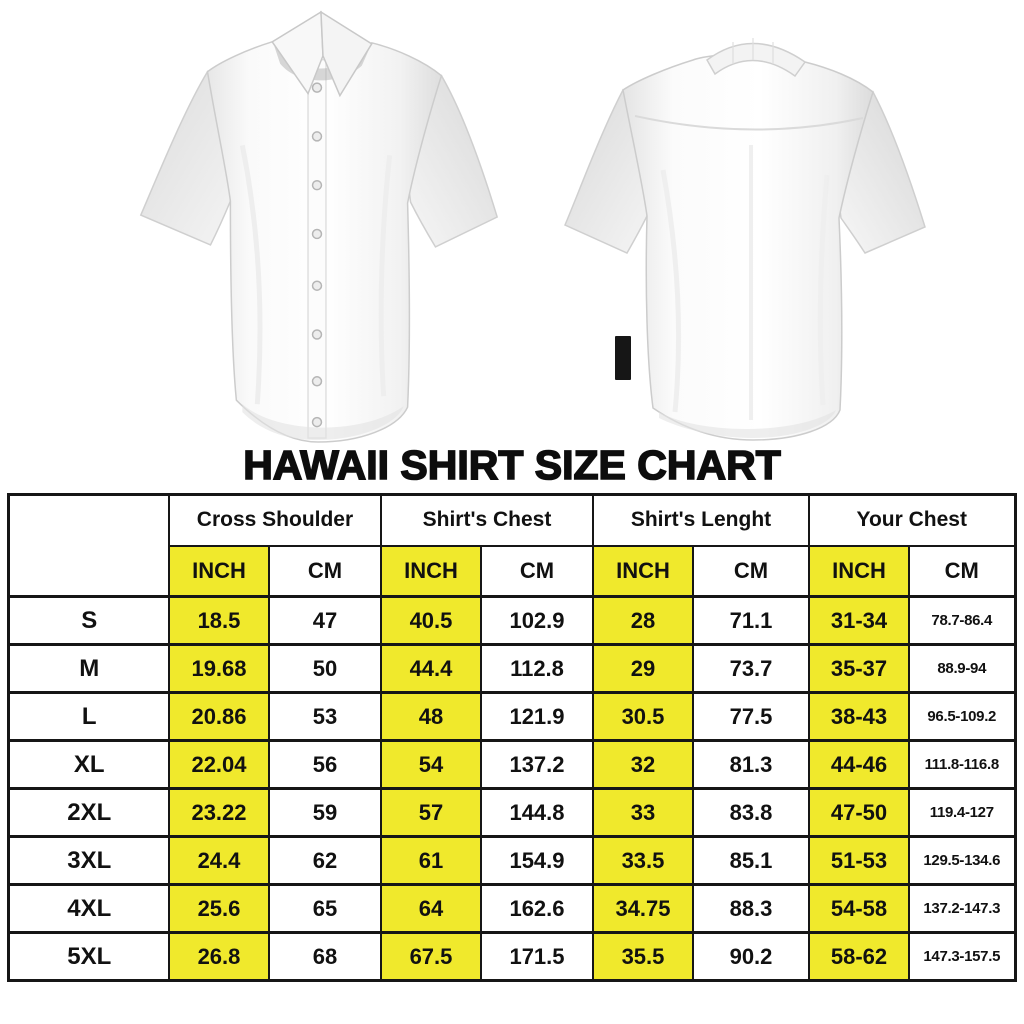  What do you see at coordinates (218, 764) in the screenshot?
I see `inch-value-cell: 22.04` at bounding box center [218, 764].